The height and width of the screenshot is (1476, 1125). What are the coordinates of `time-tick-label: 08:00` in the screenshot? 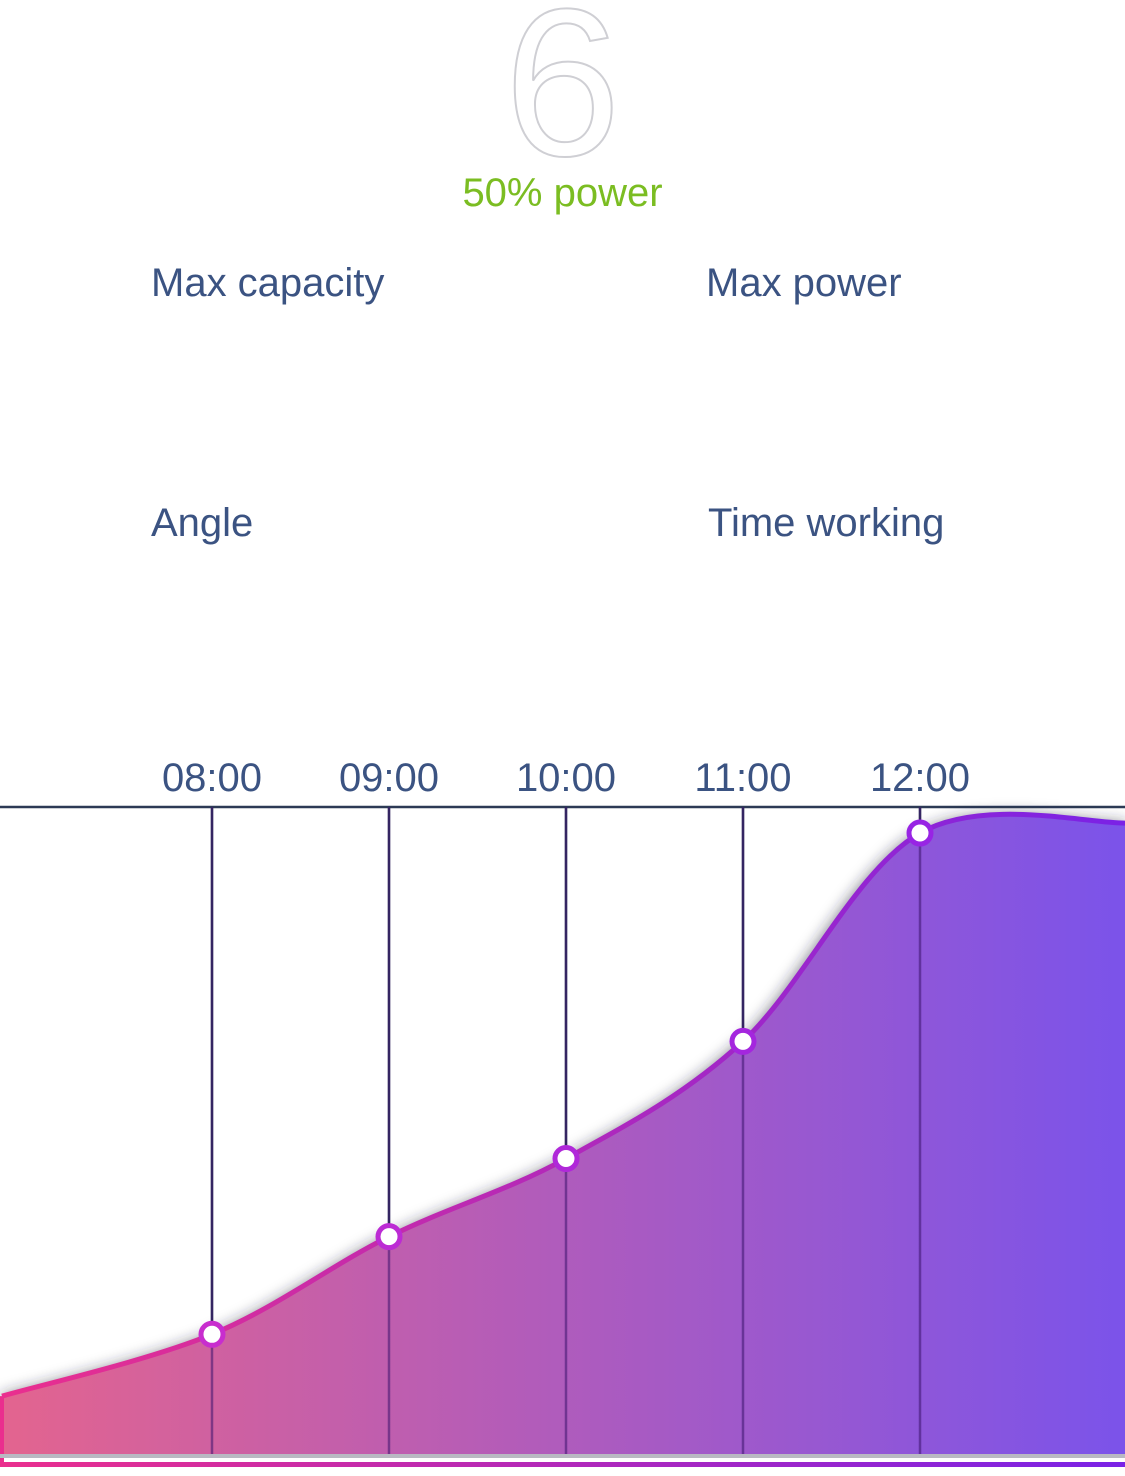 It's located at (212, 778).